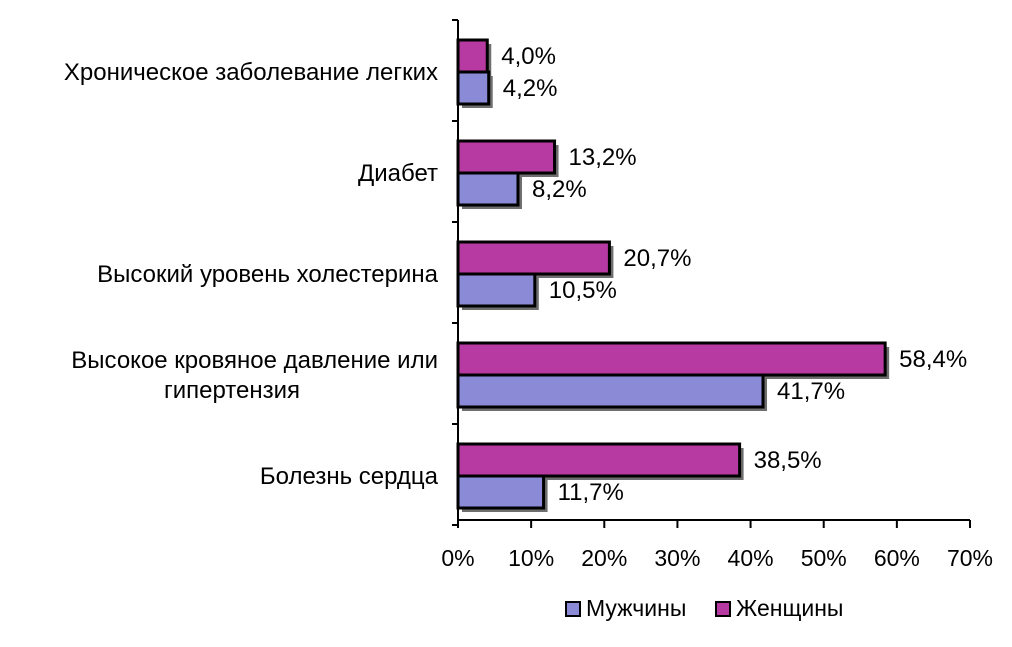 This screenshot has width=1012, height=647. Describe the element at coordinates (251, 72) in the screenshot. I see `category-label: Хроническое заболевание легких` at that location.